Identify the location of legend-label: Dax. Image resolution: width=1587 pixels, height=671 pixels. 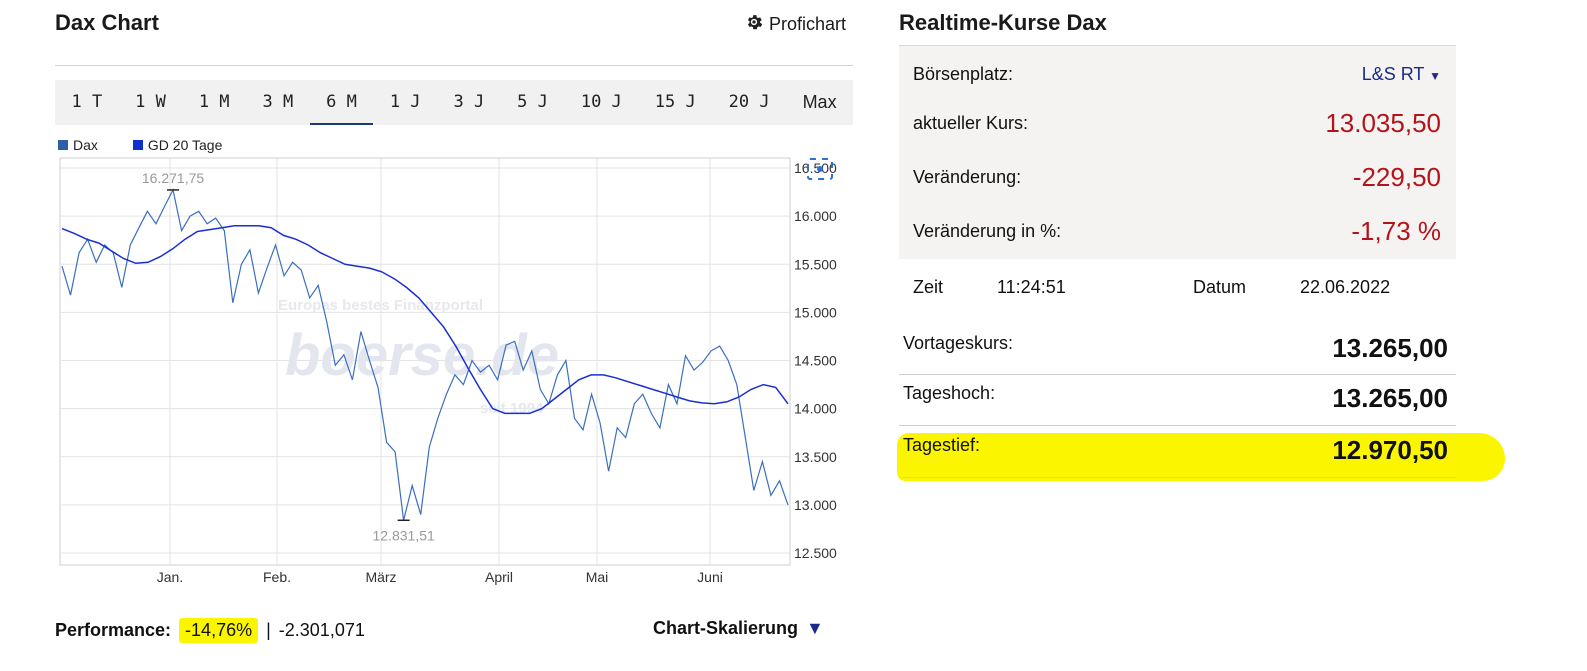
(85, 145).